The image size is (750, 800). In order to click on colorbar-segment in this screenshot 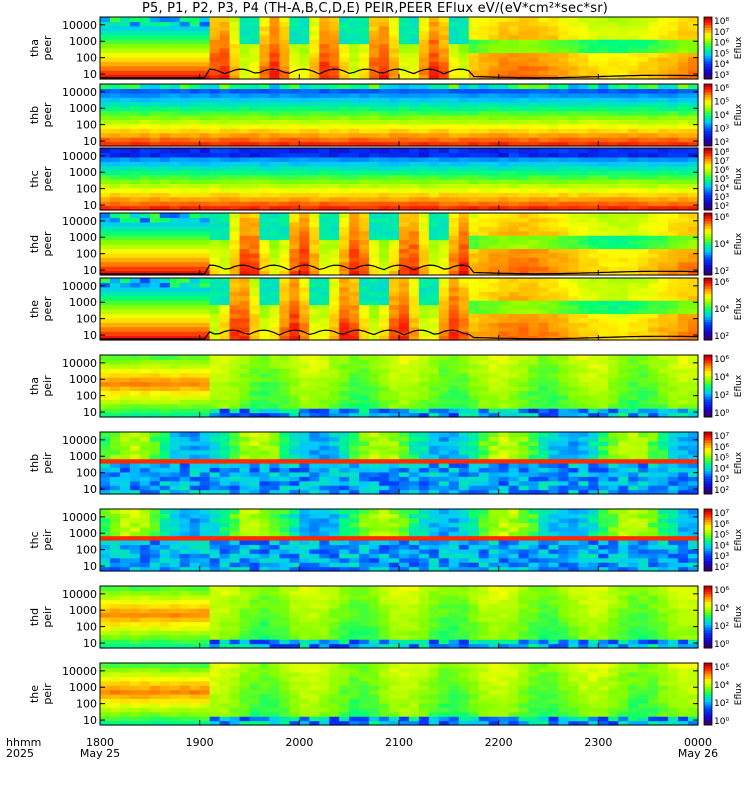, I will do `click(708, 334)`.